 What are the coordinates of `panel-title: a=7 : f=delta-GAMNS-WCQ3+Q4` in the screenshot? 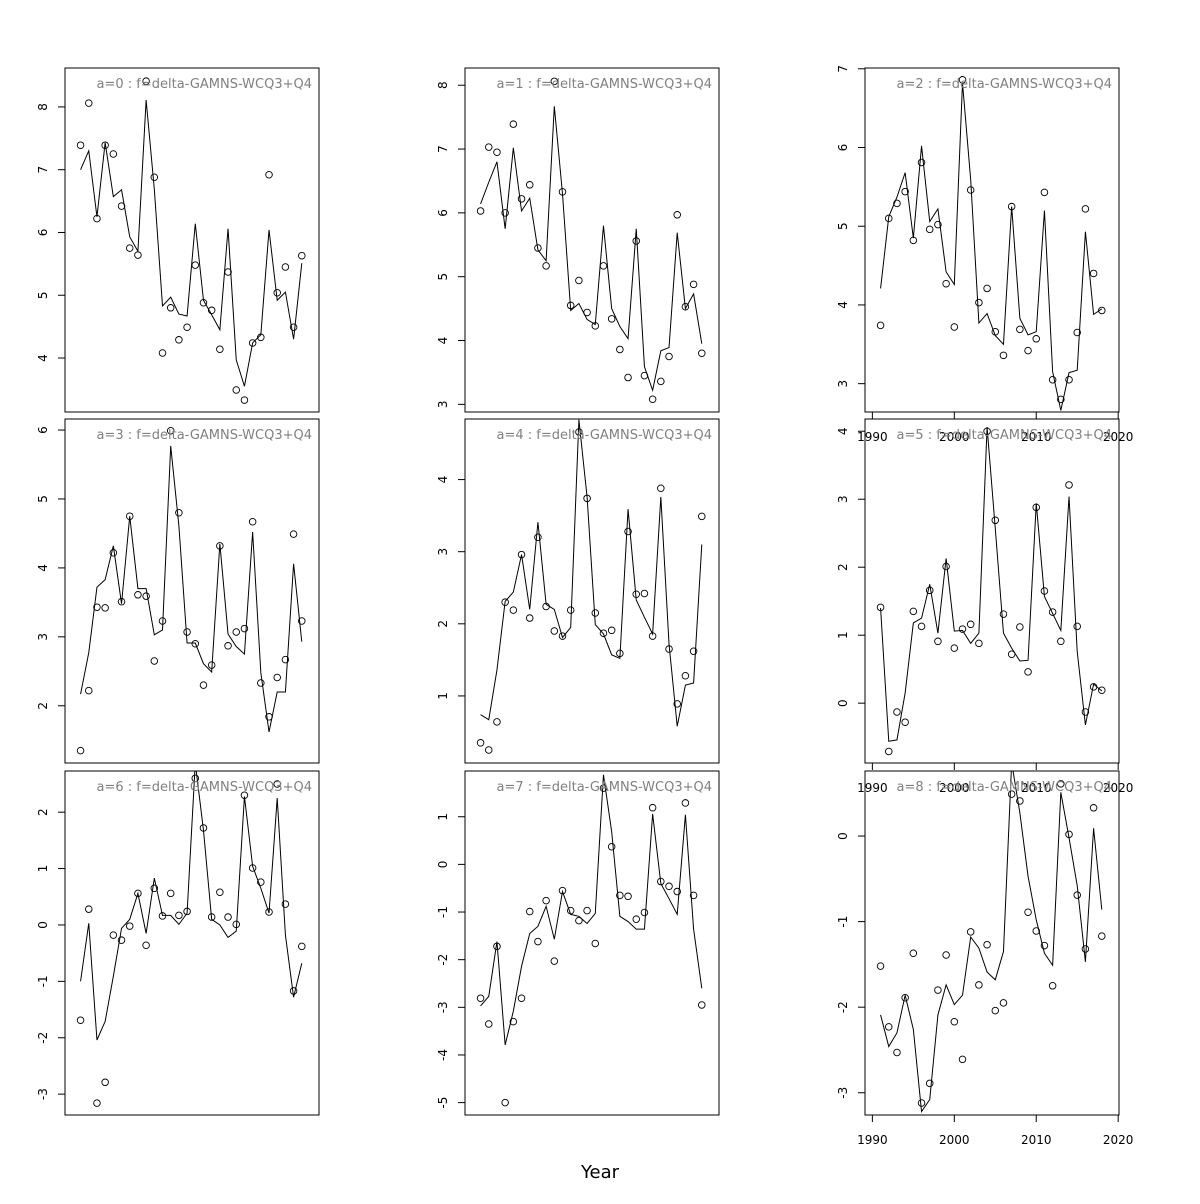 It's located at (605, 787).